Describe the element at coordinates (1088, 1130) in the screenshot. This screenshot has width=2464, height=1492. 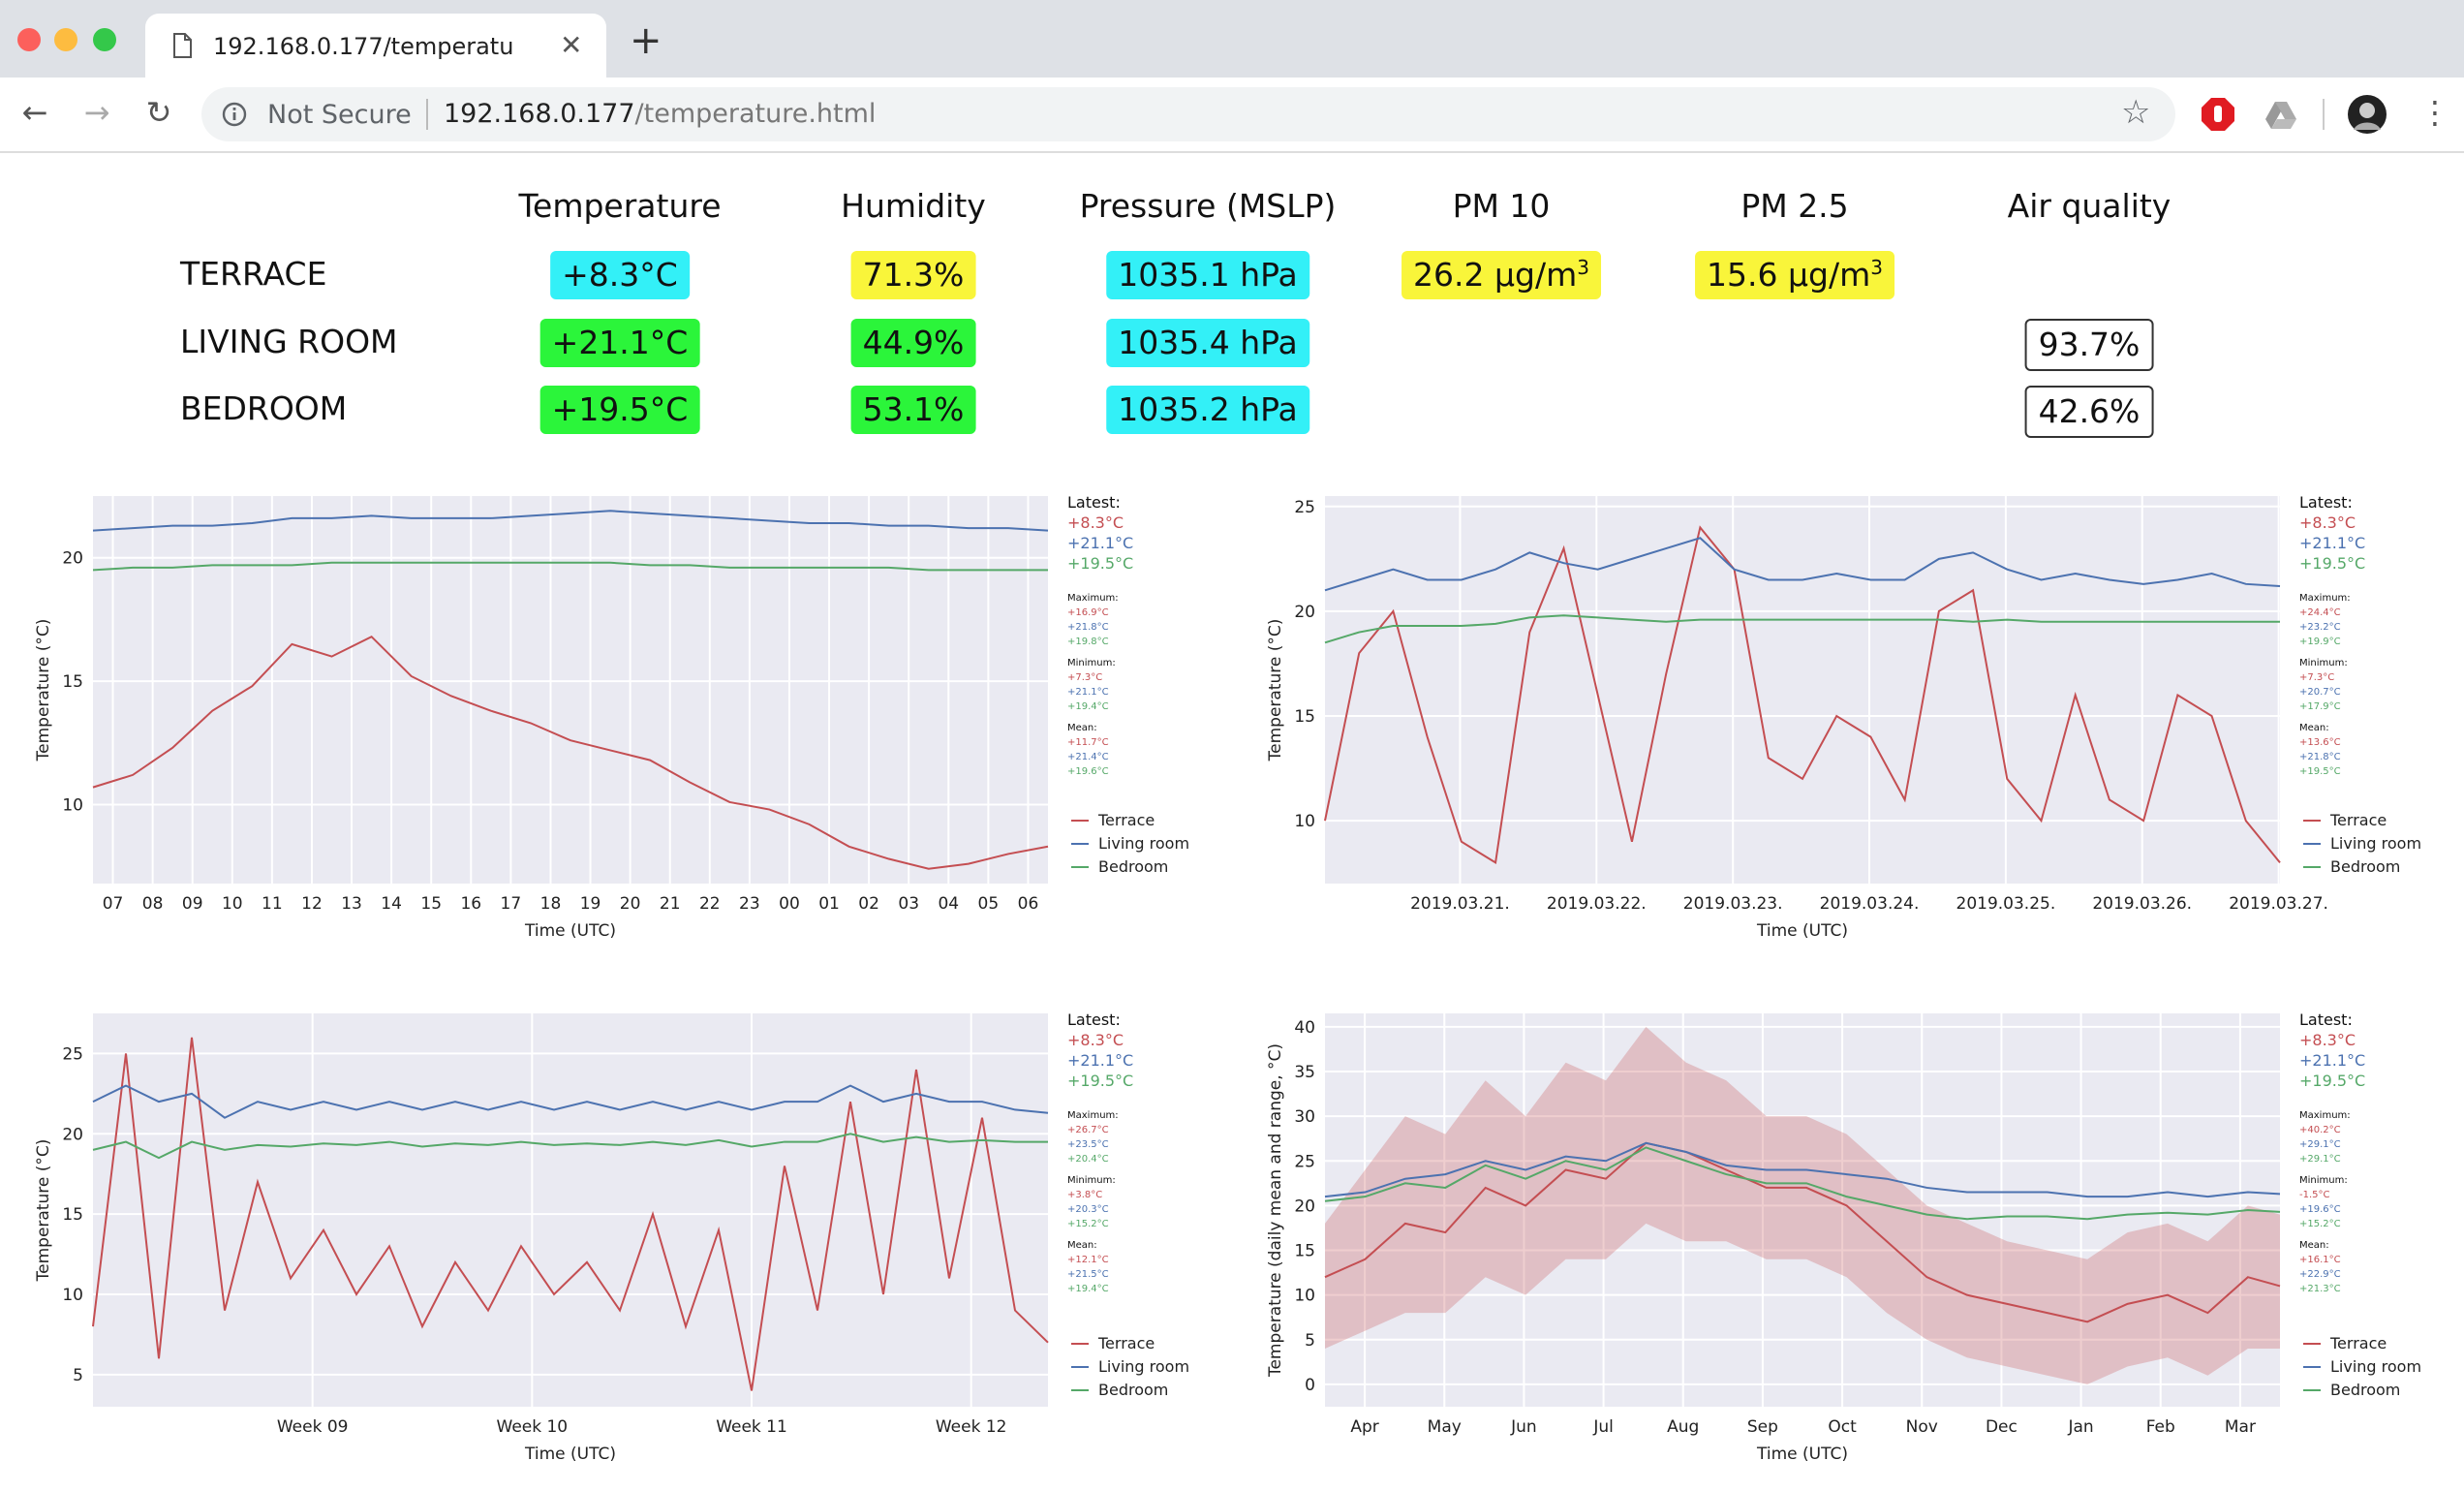
I see `stats-maximum-value: +26.7°C` at that location.